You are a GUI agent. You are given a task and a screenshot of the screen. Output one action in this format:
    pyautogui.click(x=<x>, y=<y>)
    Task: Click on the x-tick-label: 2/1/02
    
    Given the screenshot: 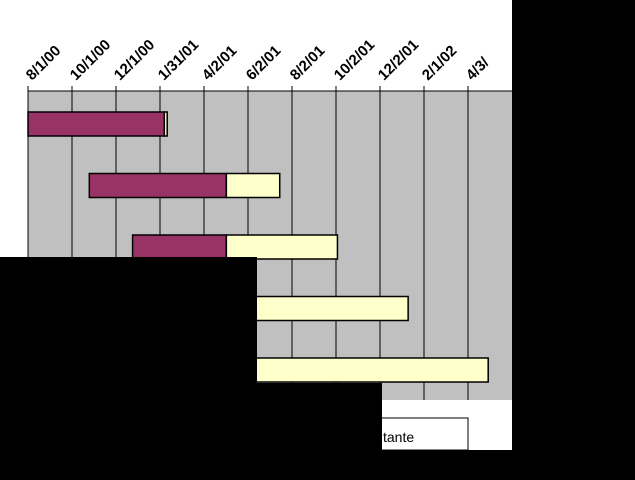 What is the action you would take?
    pyautogui.click(x=440, y=63)
    